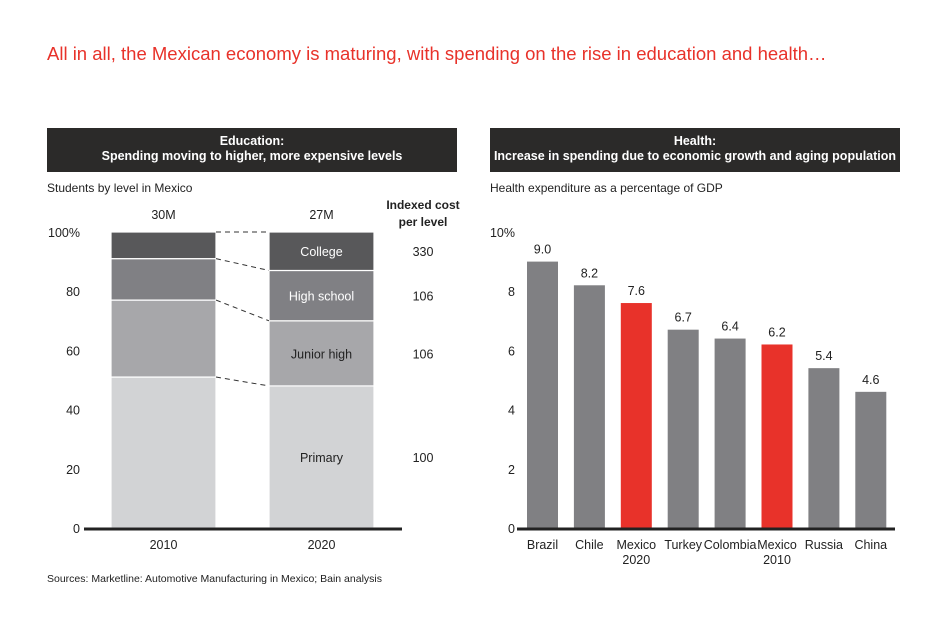 Image resolution: width=950 pixels, height=636 pixels. What do you see at coordinates (589, 273) in the screenshot?
I see `data-label: 8.2` at bounding box center [589, 273].